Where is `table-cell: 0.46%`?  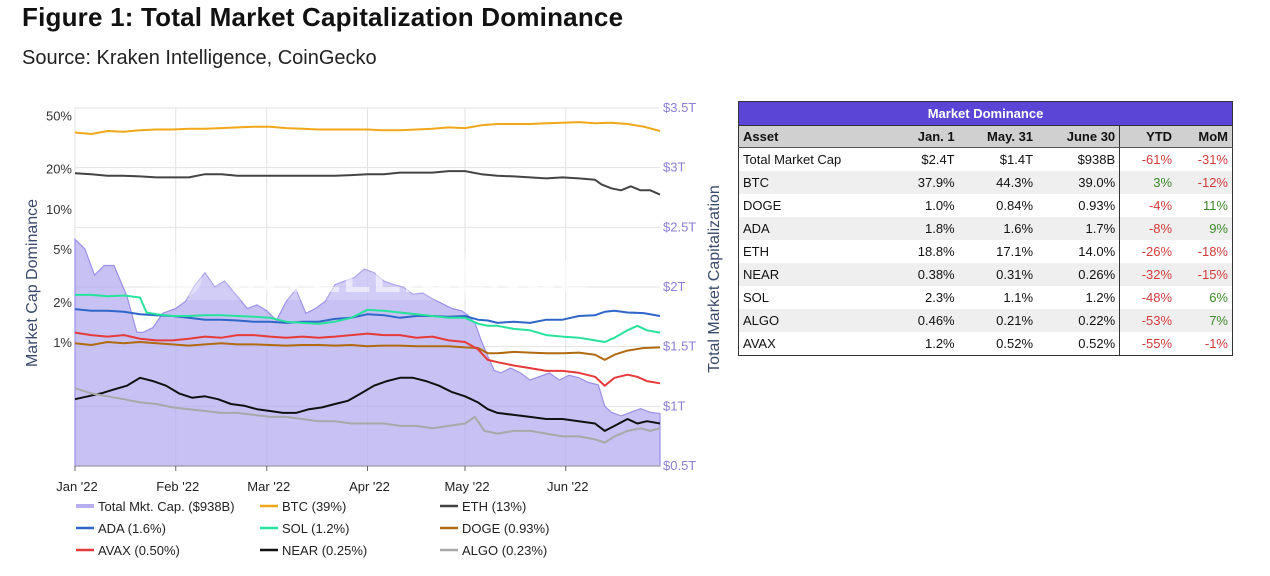
table-cell: 0.46% is located at coordinates (926, 320).